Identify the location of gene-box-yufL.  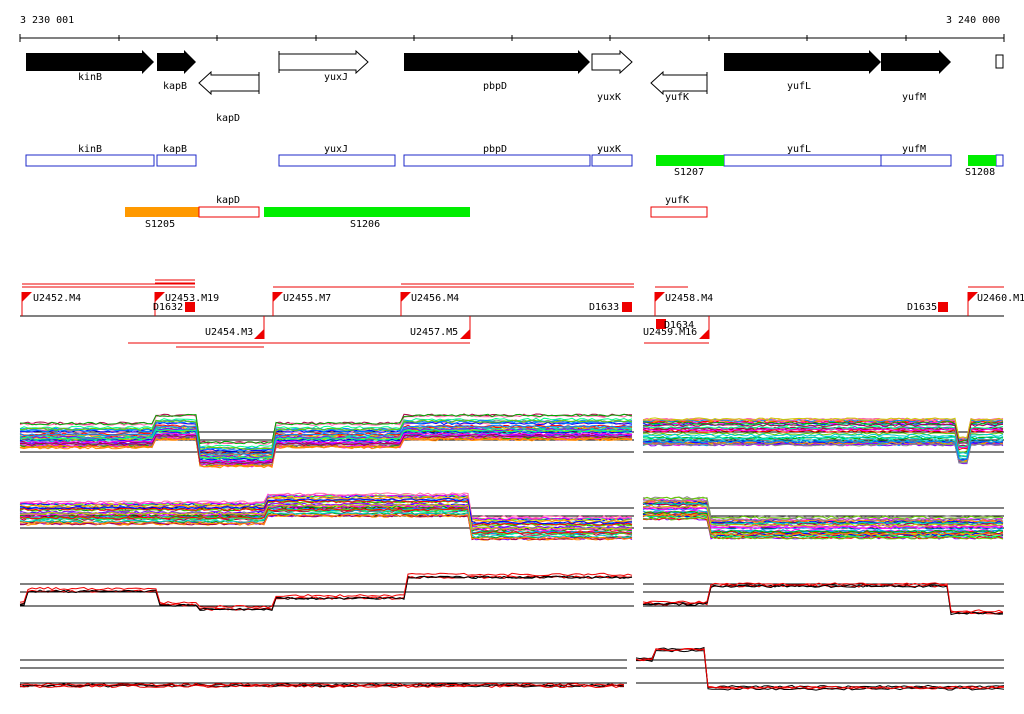
(802, 160).